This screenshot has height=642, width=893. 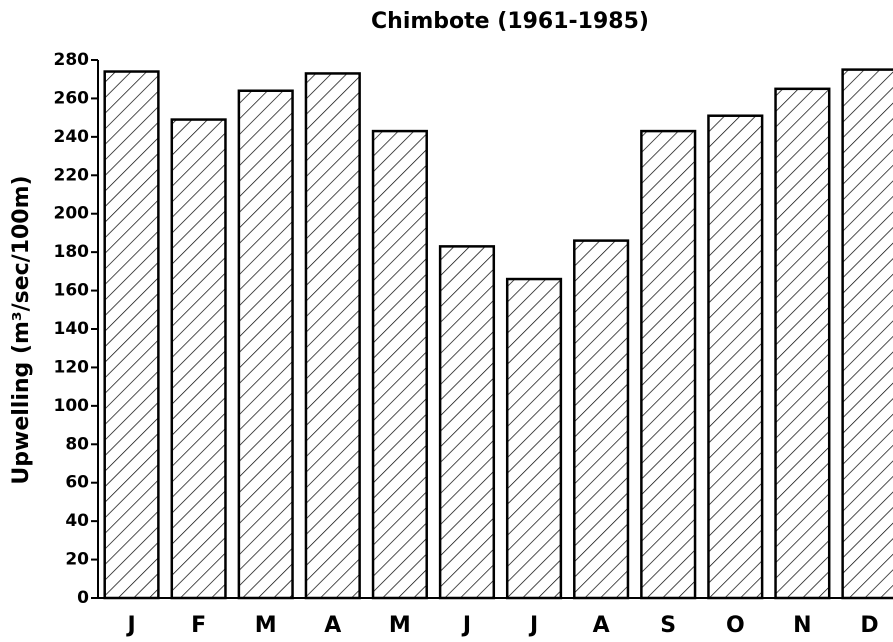 What do you see at coordinates (72, 175) in the screenshot?
I see `y-tick-label: 220` at bounding box center [72, 175].